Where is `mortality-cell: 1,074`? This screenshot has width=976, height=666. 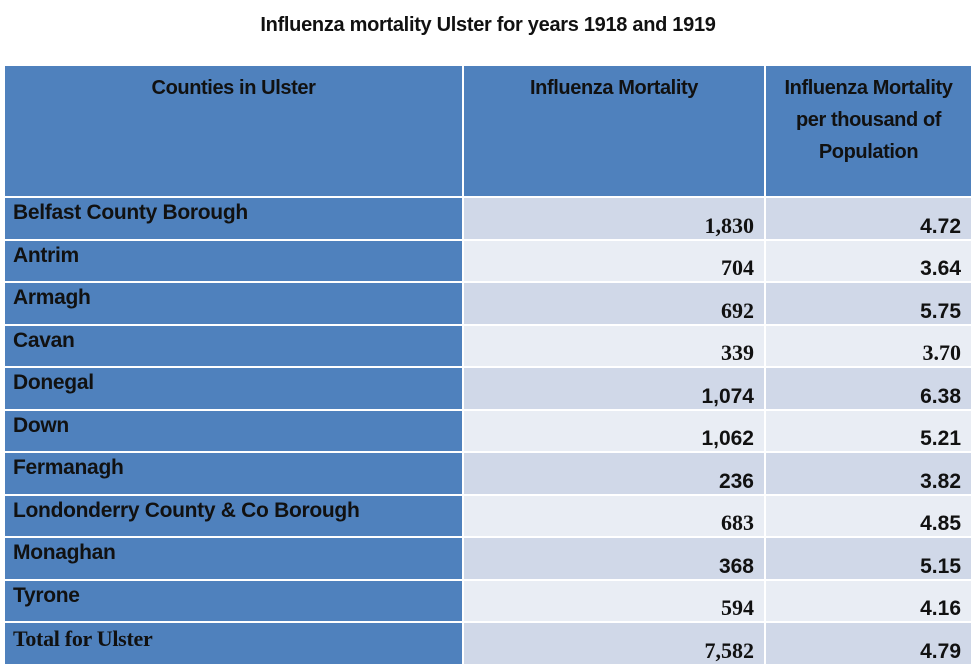
mortality-cell: 1,074 is located at coordinates (614, 388).